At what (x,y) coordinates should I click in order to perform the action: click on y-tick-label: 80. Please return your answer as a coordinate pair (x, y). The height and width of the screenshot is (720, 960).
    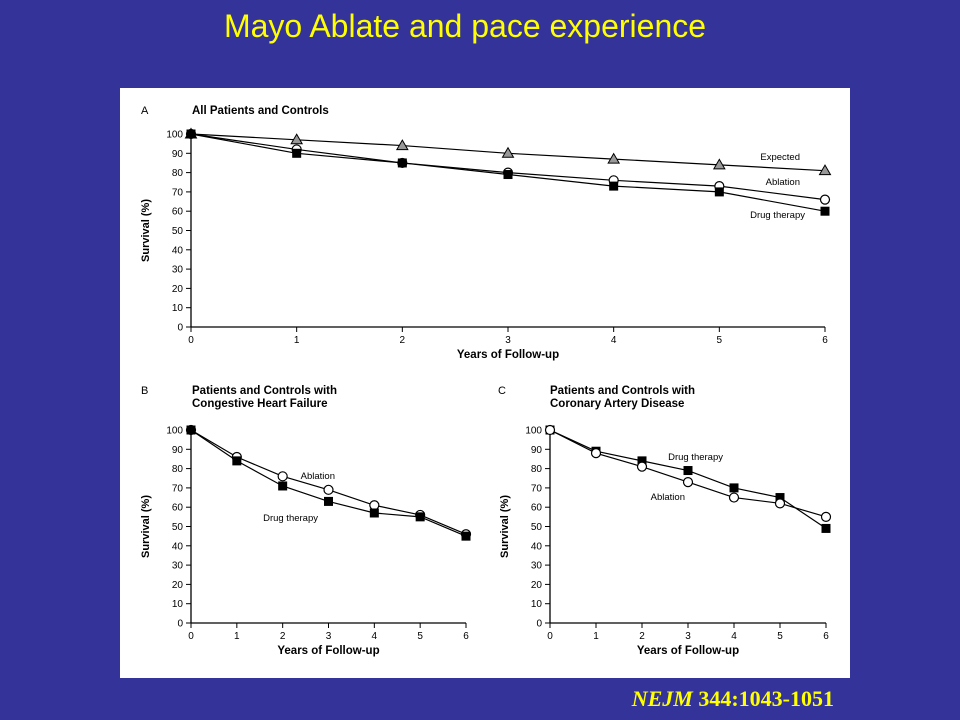
    Looking at the image, I should click on (537, 469).